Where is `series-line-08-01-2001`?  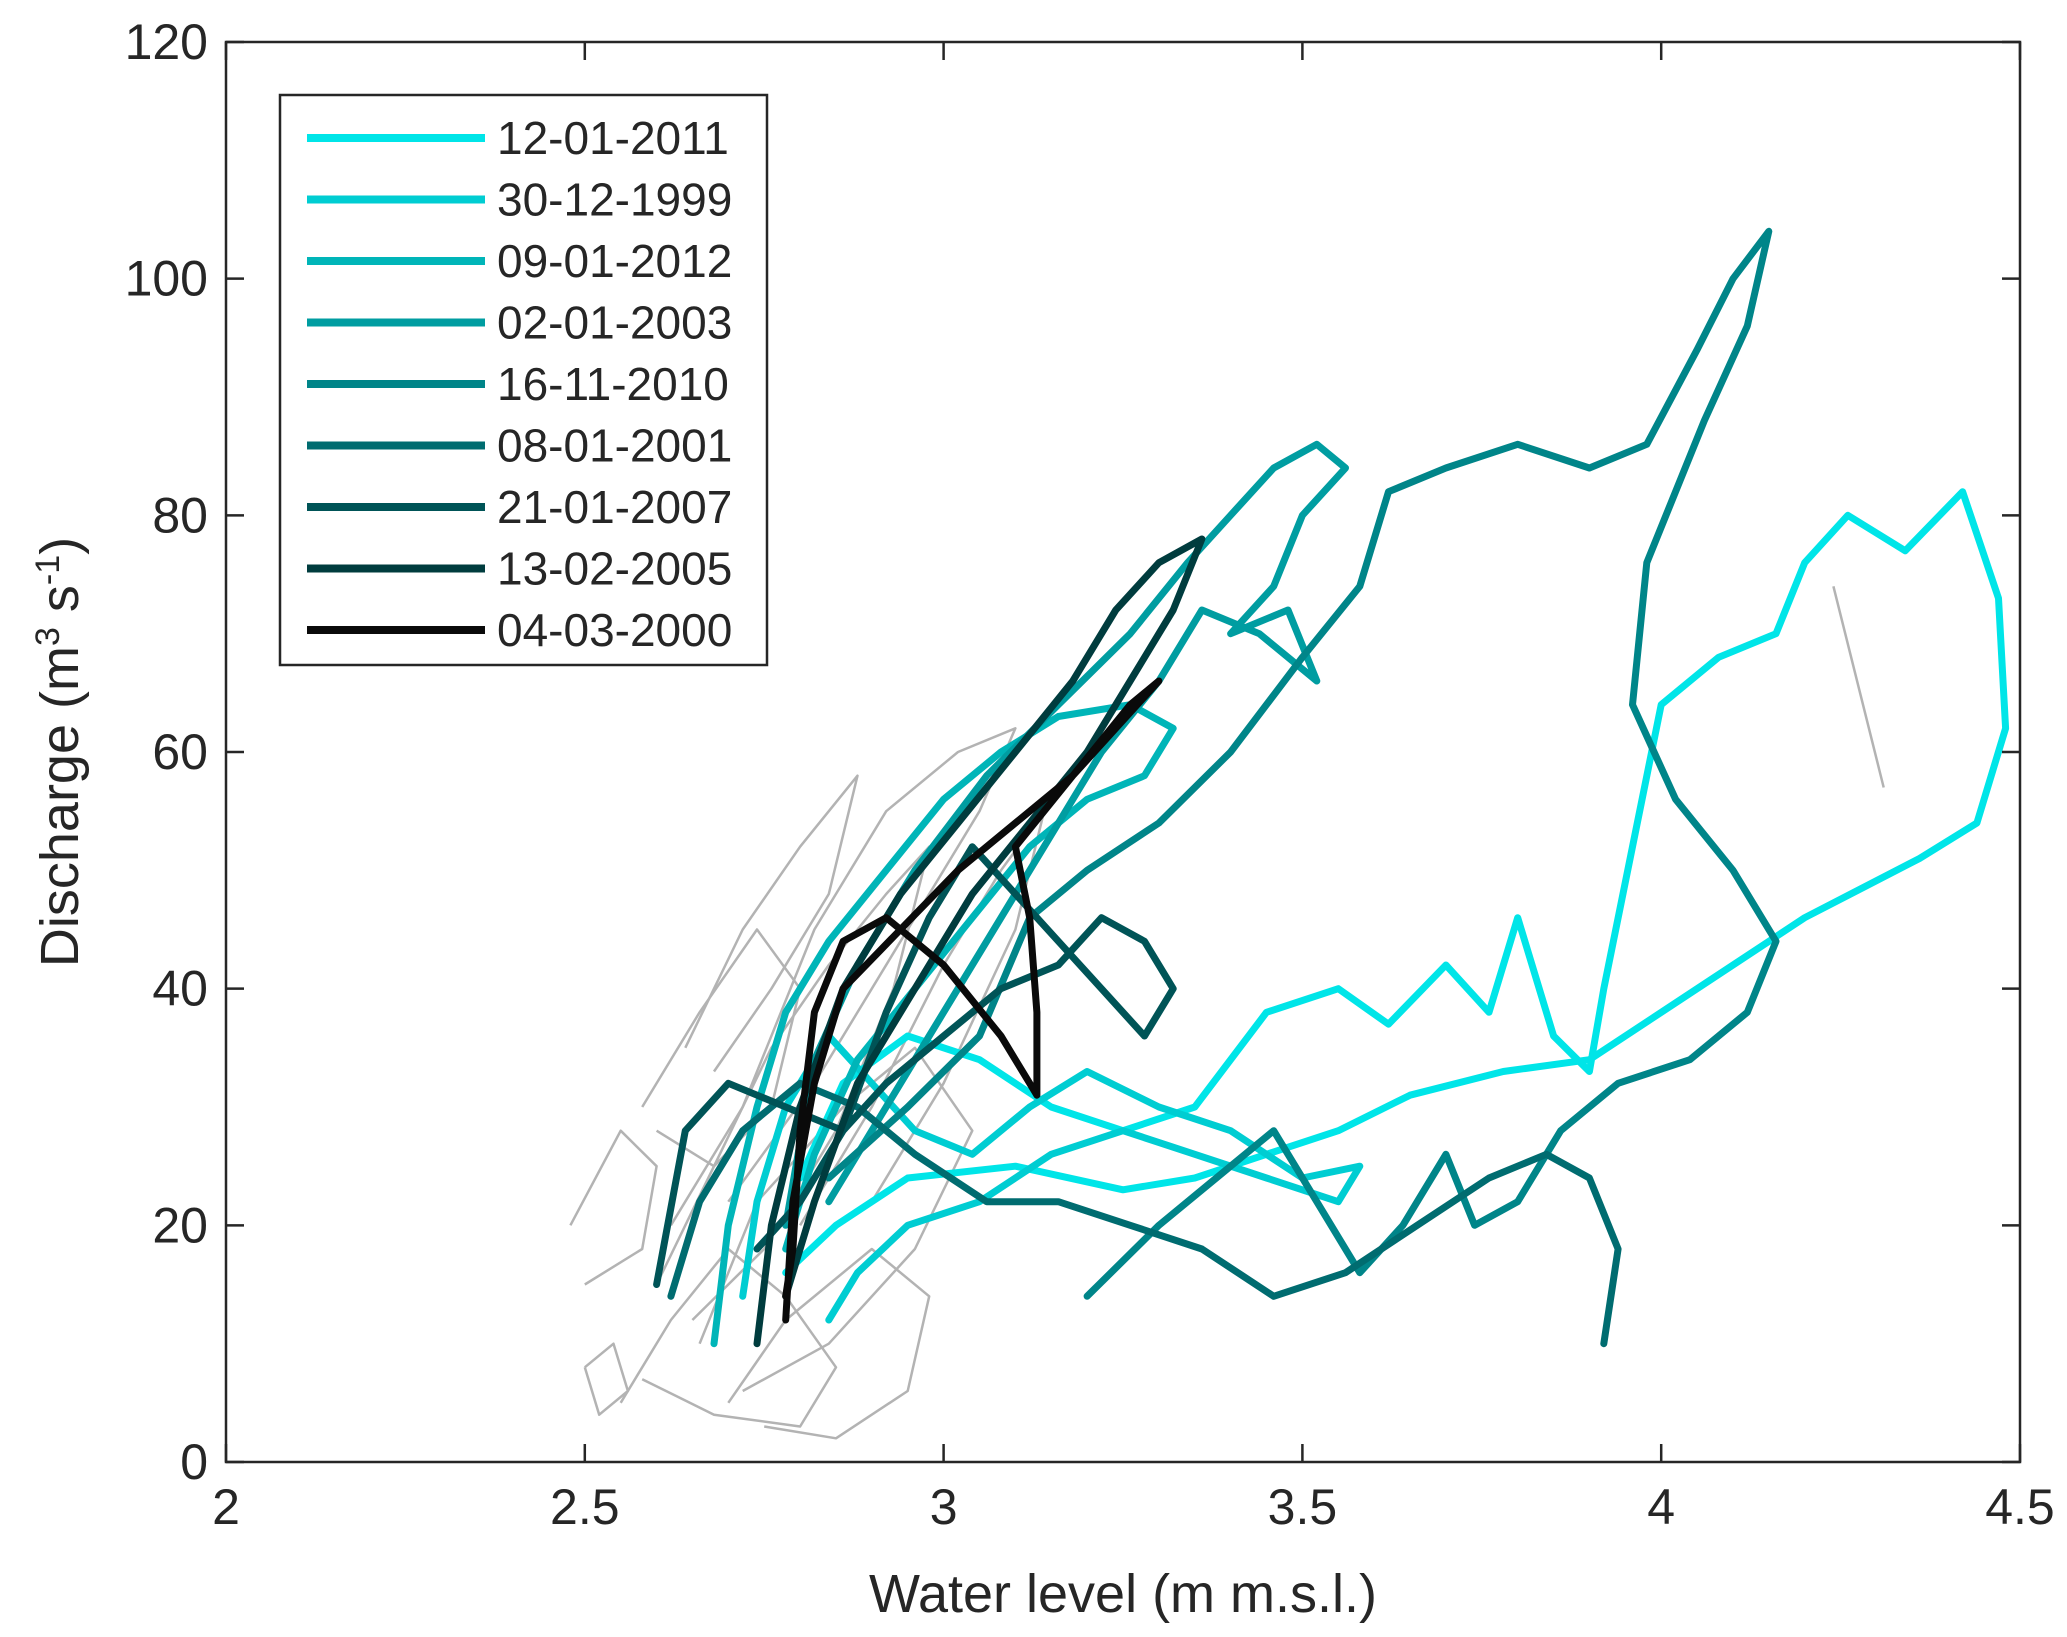 series-line-08-01-2001 is located at coordinates (1144, 1213).